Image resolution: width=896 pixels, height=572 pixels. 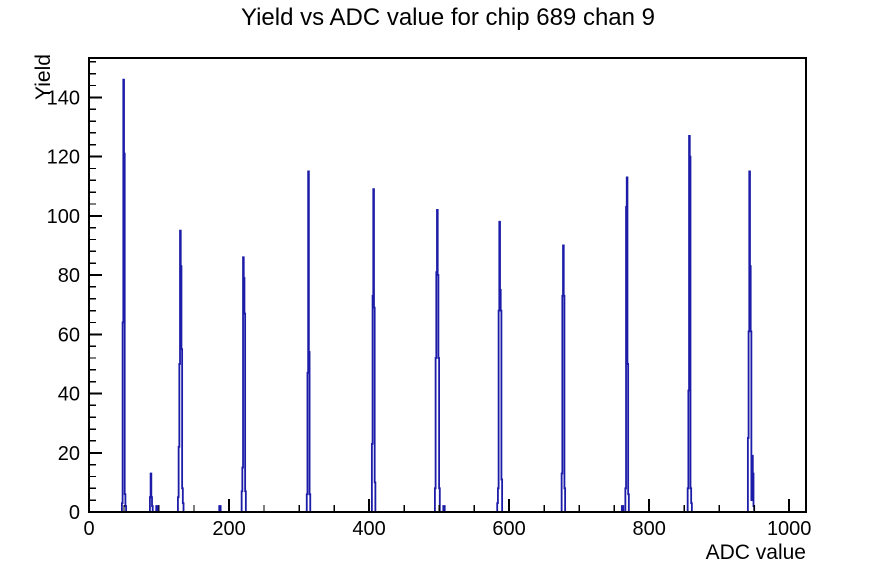 I want to click on x-tick-label: 200, so click(x=228, y=529).